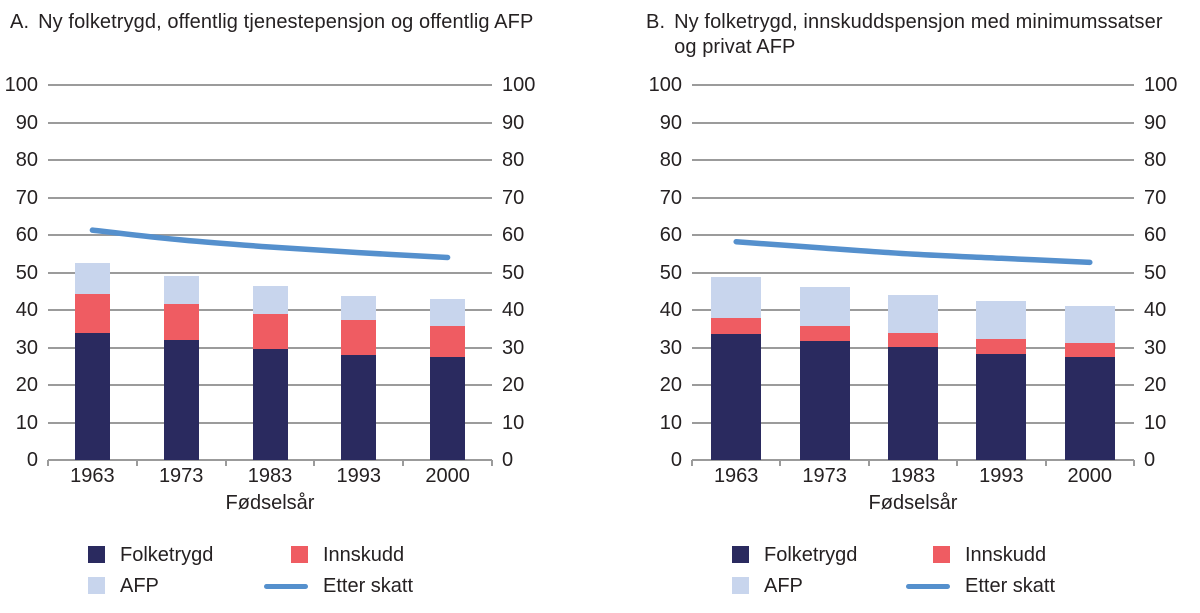 Image resolution: width=1200 pixels, height=613 pixels. I want to click on y-axis-tick-label-right: 80, so click(513, 160).